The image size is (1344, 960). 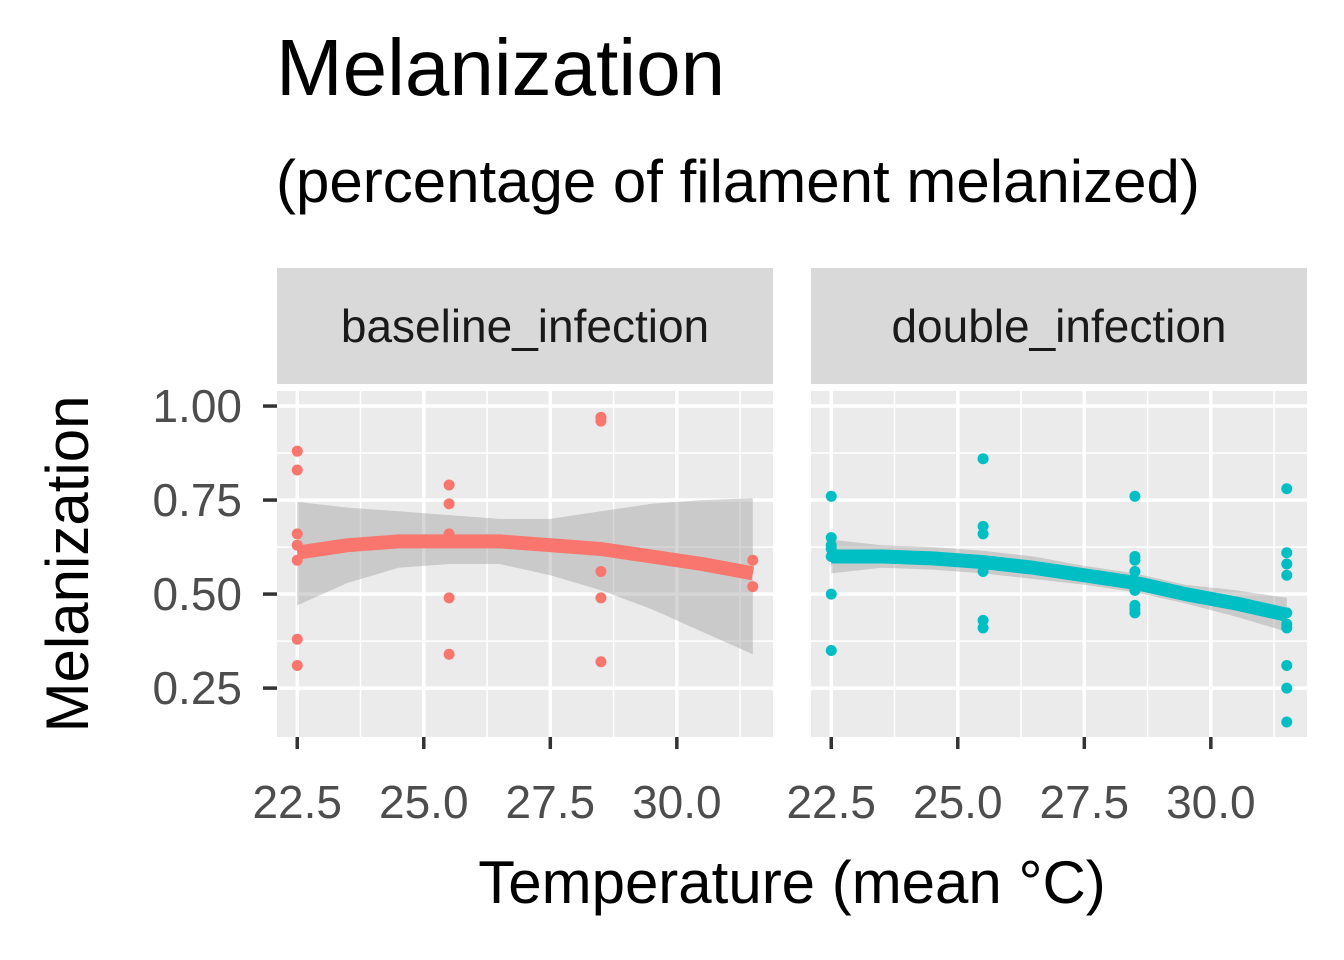 I want to click on panel-background, so click(x=1059, y=564).